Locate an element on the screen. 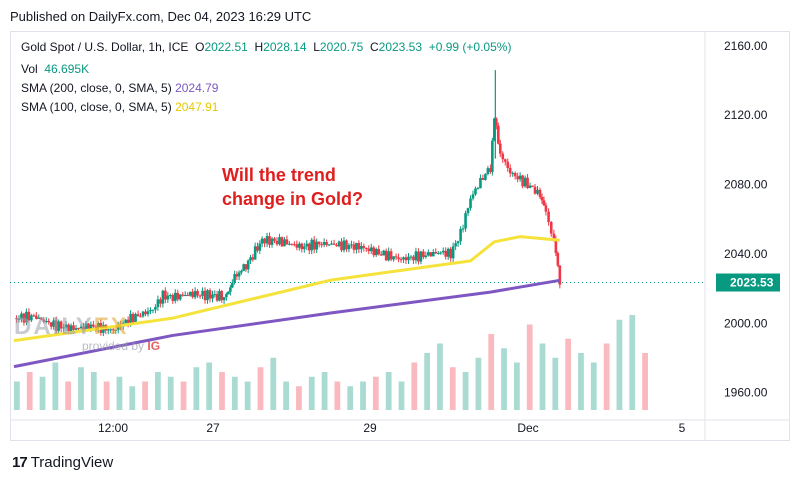 This screenshot has height=483, width=800. x-tick-label: 12:00 is located at coordinates (113, 428).